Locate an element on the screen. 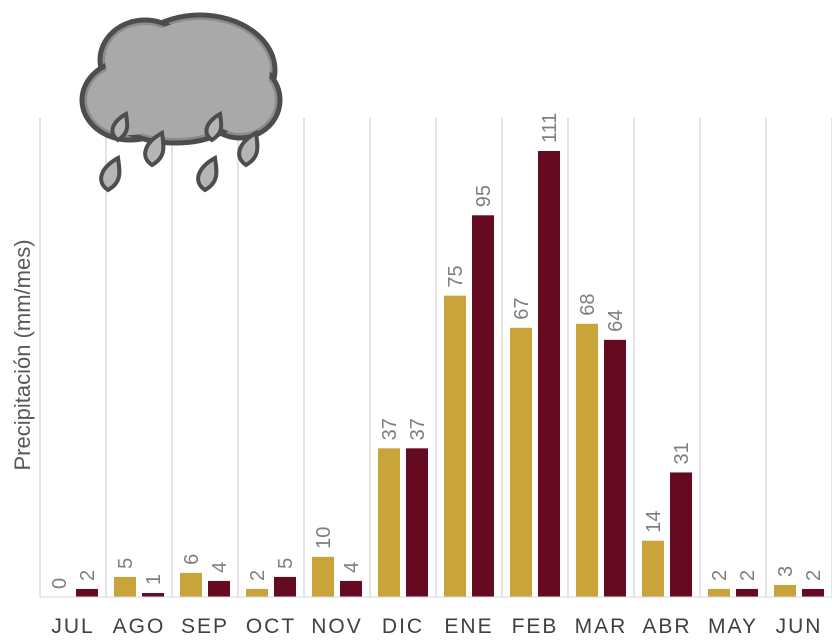 The image size is (832, 642). data-label-ene-series-2: 95 is located at coordinates (484, 196).